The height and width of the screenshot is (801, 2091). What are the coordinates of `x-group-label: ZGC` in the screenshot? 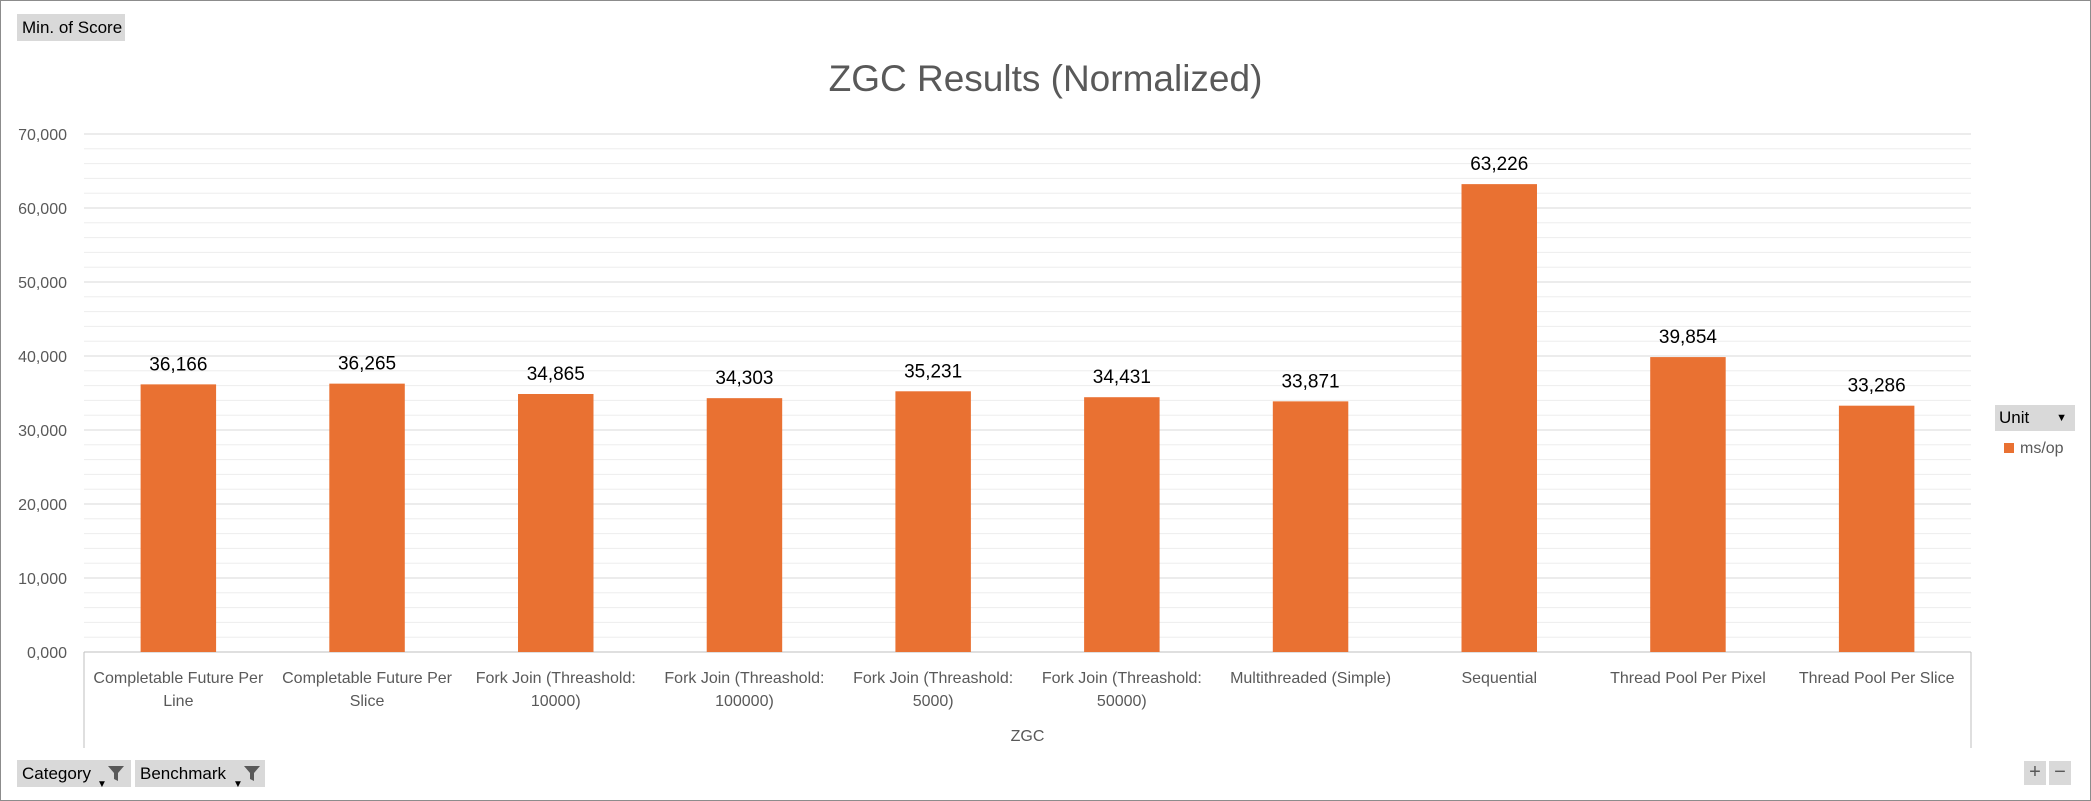 It's located at (1028, 736).